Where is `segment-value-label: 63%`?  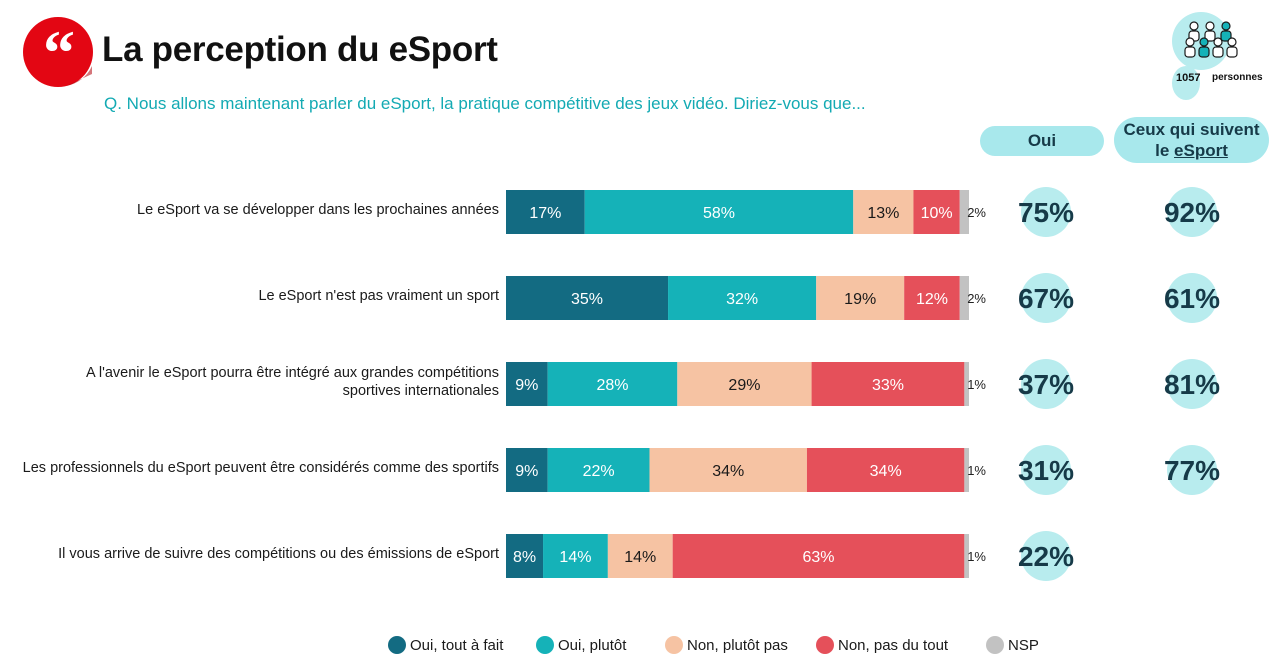 segment-value-label: 63% is located at coordinates (819, 557).